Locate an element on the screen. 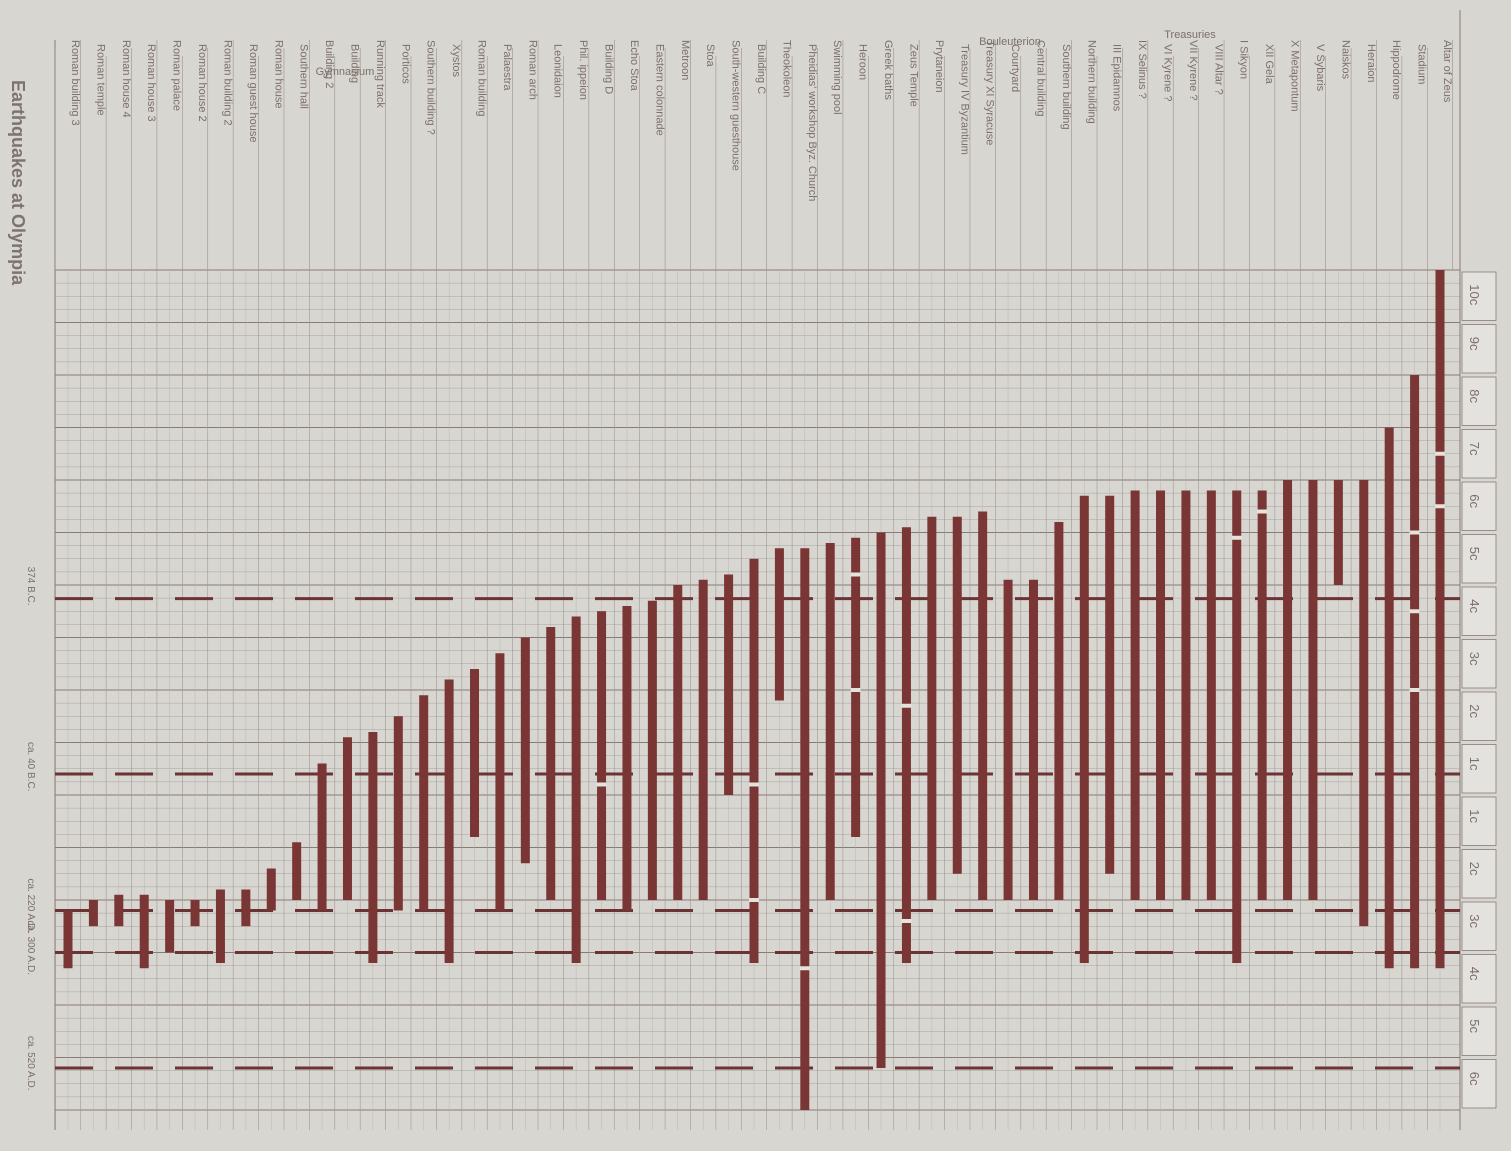 This screenshot has width=1511, height=1151. earthquake-label: ca. 300 A.D. is located at coordinates (30, 948).